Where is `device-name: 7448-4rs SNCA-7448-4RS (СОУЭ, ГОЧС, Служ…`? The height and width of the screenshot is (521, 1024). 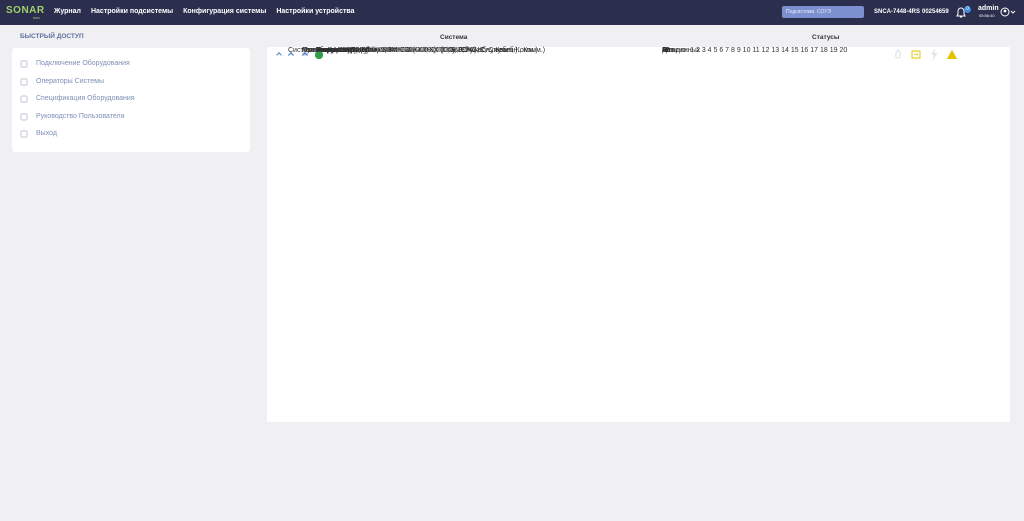 device-name: 7448-4rs SNCA-7448-4RS (СОУЭ, ГОЧС, Служ… is located at coordinates (443, 50).